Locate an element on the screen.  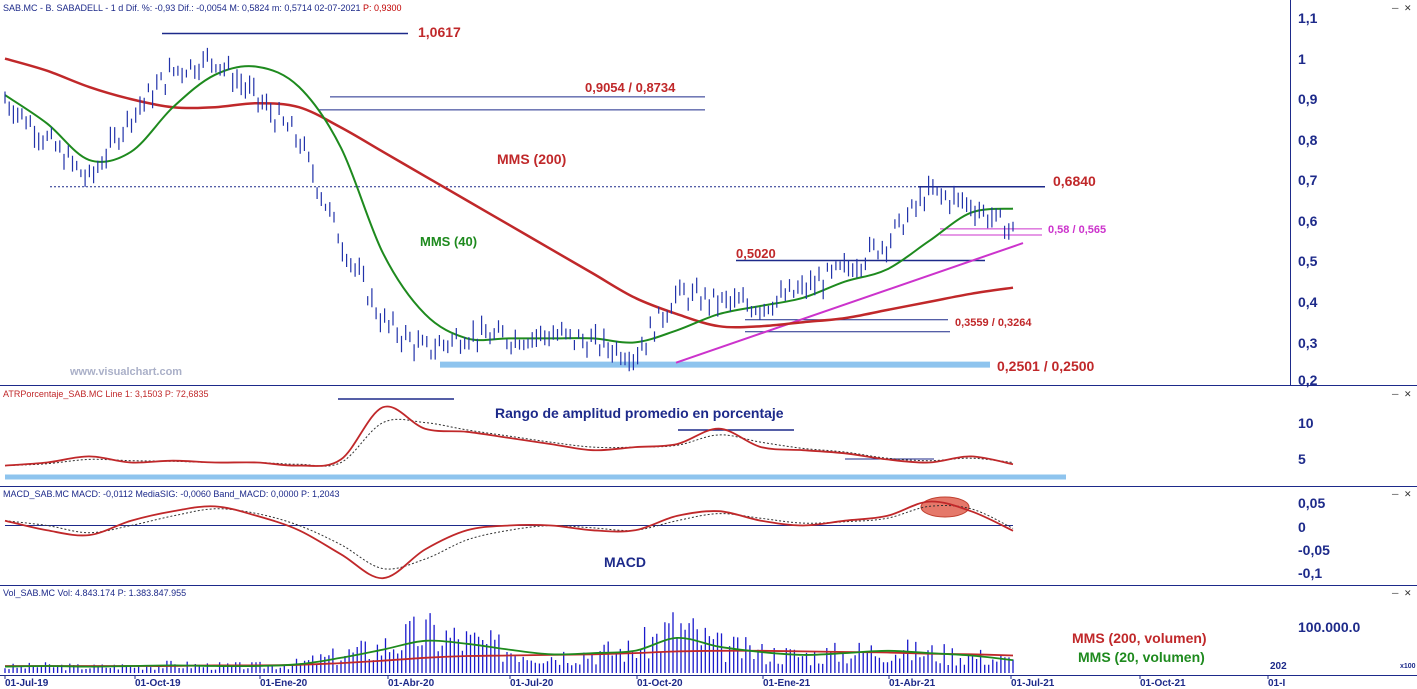
legend-mms200-volume: MMS (200, volumen) is located at coordinates (1139, 638).